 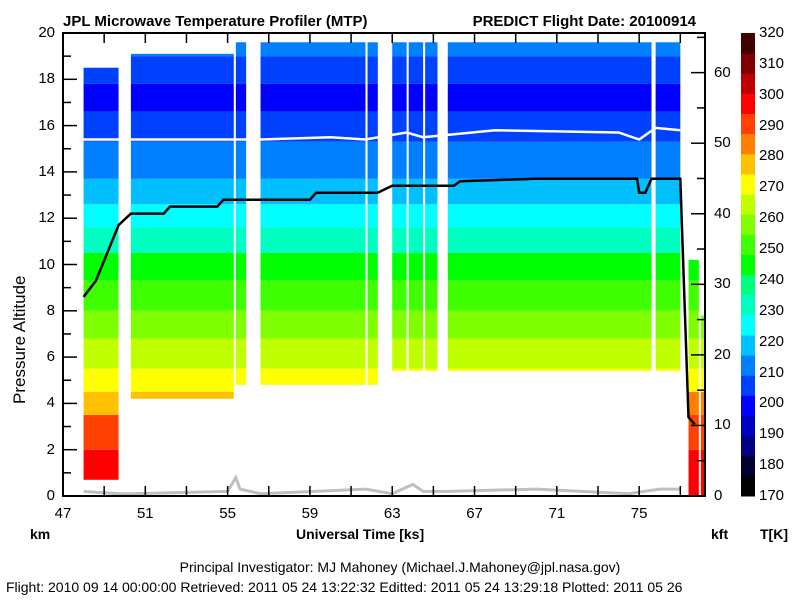 What do you see at coordinates (718, 495) in the screenshot?
I see `y2-tick-label: 0` at bounding box center [718, 495].